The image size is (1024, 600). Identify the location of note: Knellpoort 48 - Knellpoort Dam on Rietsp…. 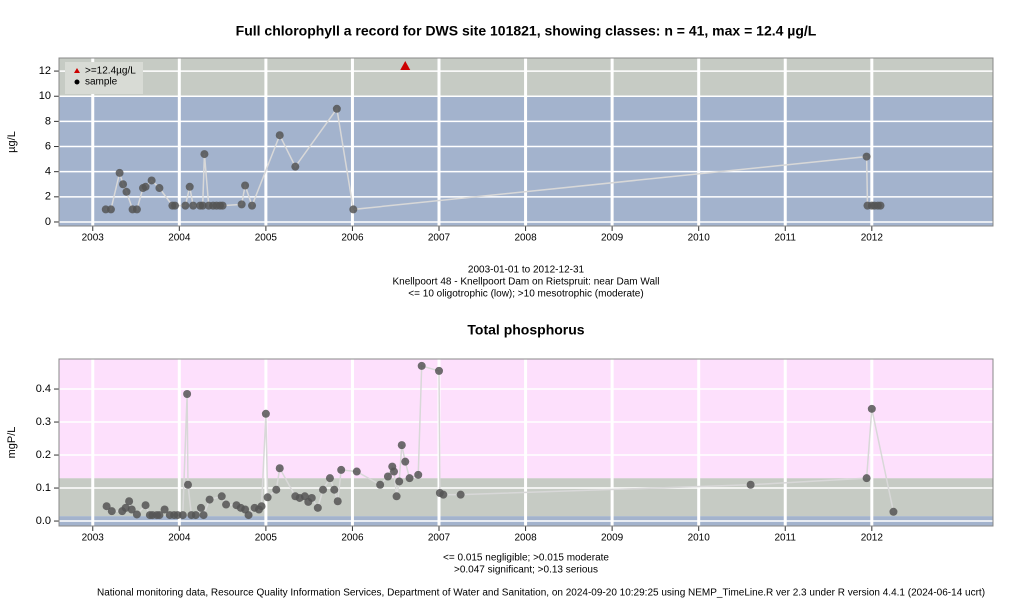
(526, 282).